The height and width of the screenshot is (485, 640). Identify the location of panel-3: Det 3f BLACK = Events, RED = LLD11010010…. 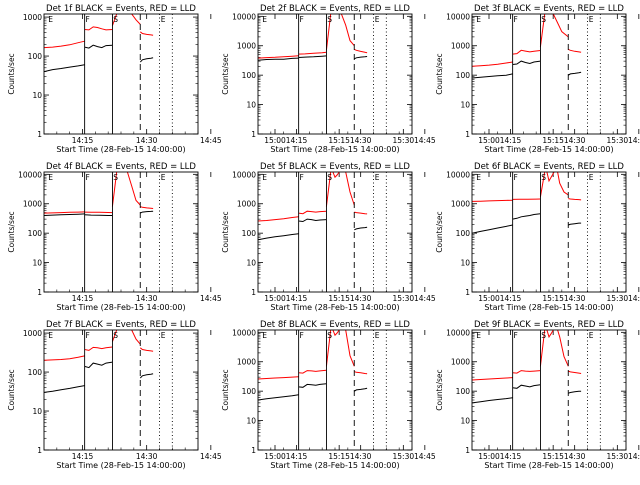
(537, 79).